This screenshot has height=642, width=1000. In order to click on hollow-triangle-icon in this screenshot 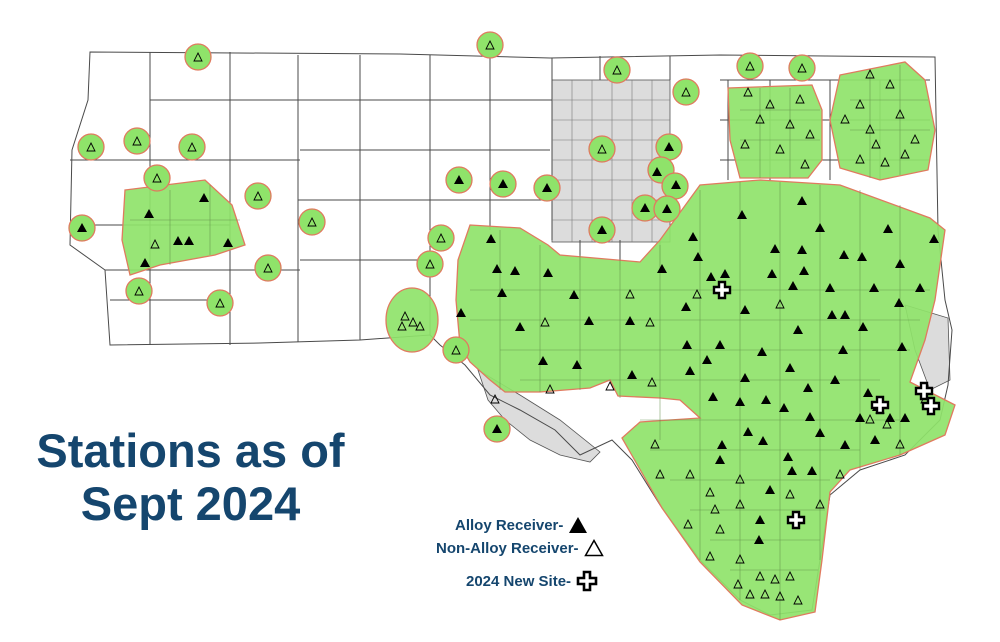, I will do `click(593, 548)`.